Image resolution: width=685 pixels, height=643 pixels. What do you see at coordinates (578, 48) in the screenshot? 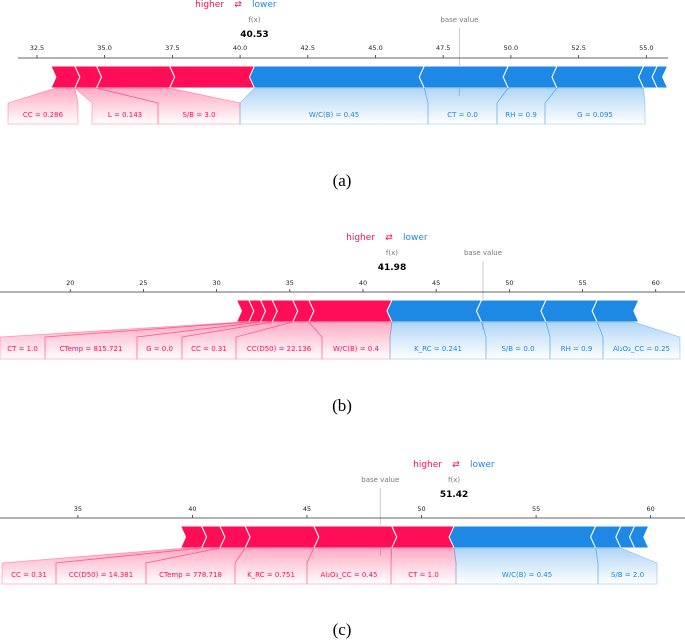
I see `x-axis-tick-label: 52.5` at bounding box center [578, 48].